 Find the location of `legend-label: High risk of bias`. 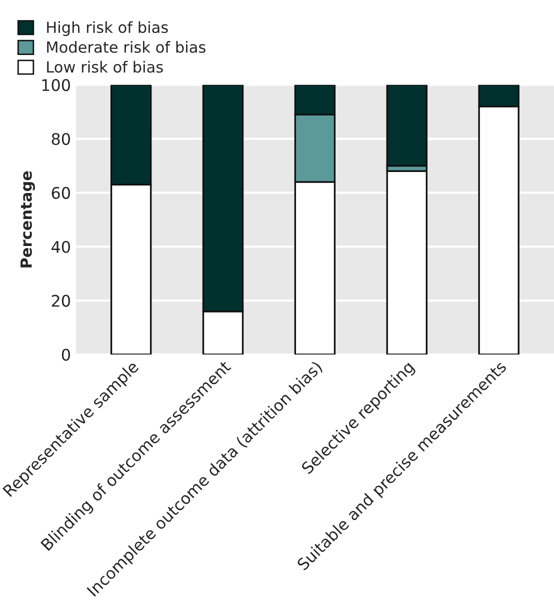

legend-label: High risk of bias is located at coordinates (107, 28).